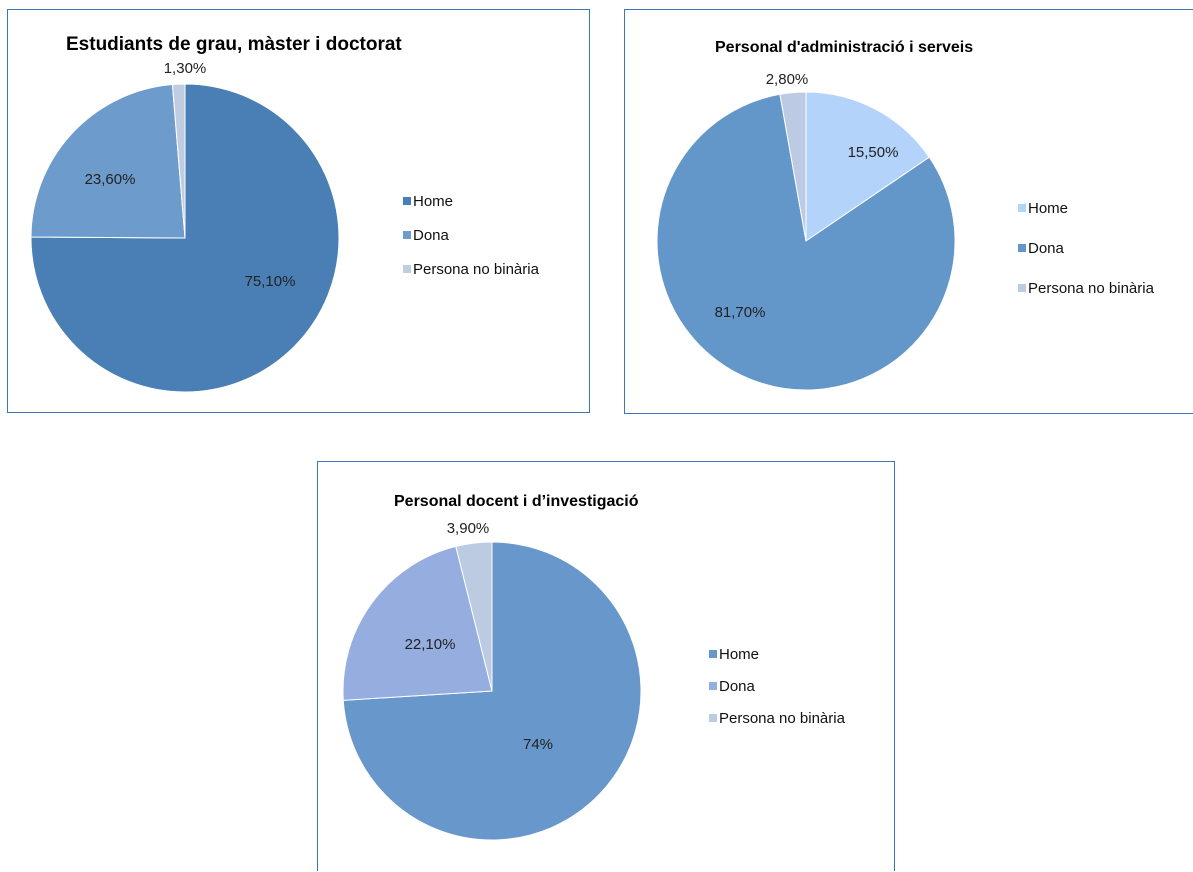 This screenshot has width=1193, height=872. Describe the element at coordinates (430, 644) in the screenshot. I see `data-label-dona: 22,10%` at that location.